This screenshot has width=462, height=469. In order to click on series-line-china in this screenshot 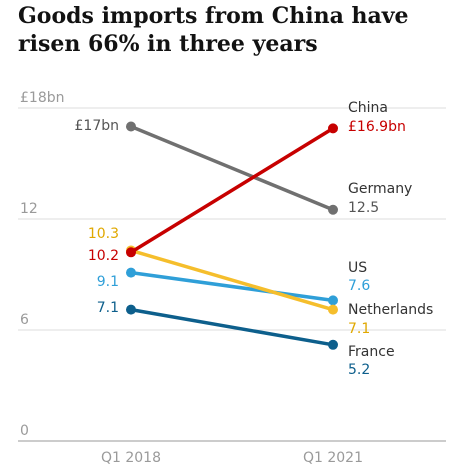, I will do `click(232, 190)`.